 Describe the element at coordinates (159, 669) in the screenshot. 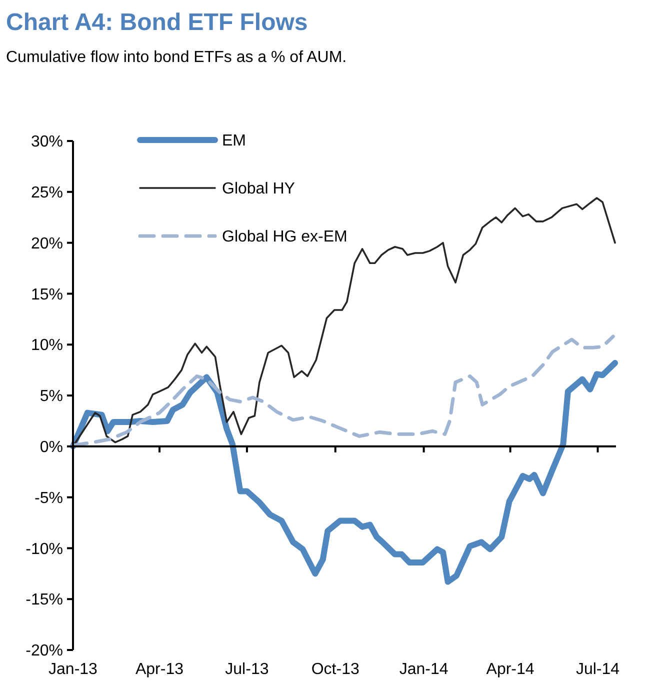

I see `x-tick-label: Apr-13` at that location.